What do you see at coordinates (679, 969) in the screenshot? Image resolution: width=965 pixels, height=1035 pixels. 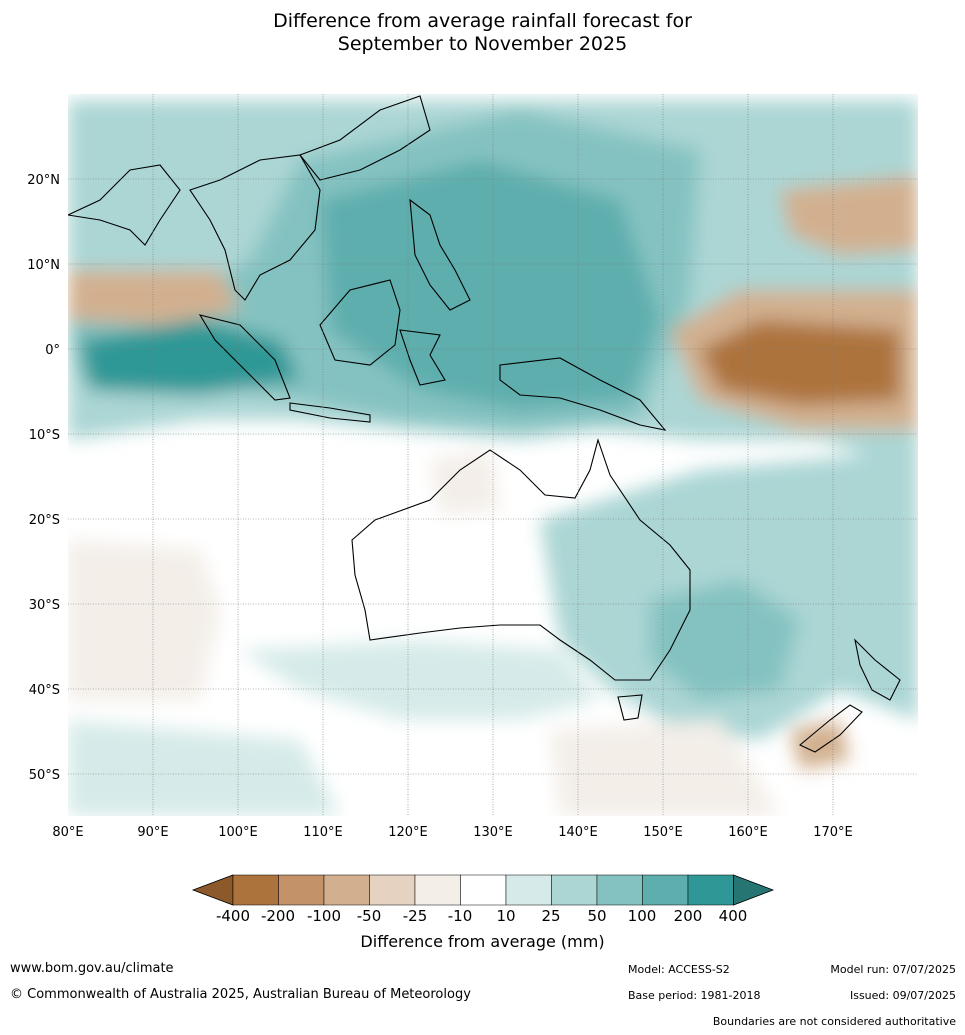 I see `model-text: Model: ACCESS-S2` at bounding box center [679, 969].